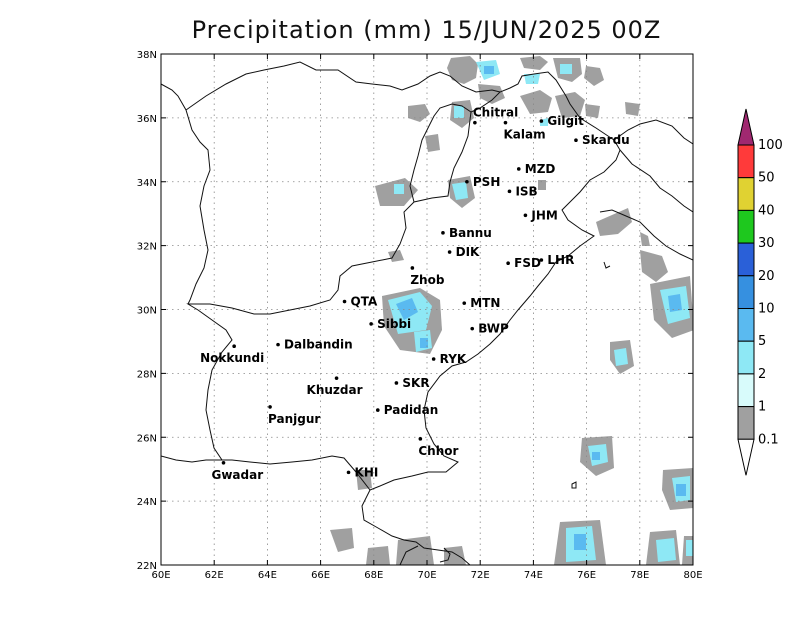  Describe the element at coordinates (526, 191) in the screenshot. I see `station-label: ISB` at that location.